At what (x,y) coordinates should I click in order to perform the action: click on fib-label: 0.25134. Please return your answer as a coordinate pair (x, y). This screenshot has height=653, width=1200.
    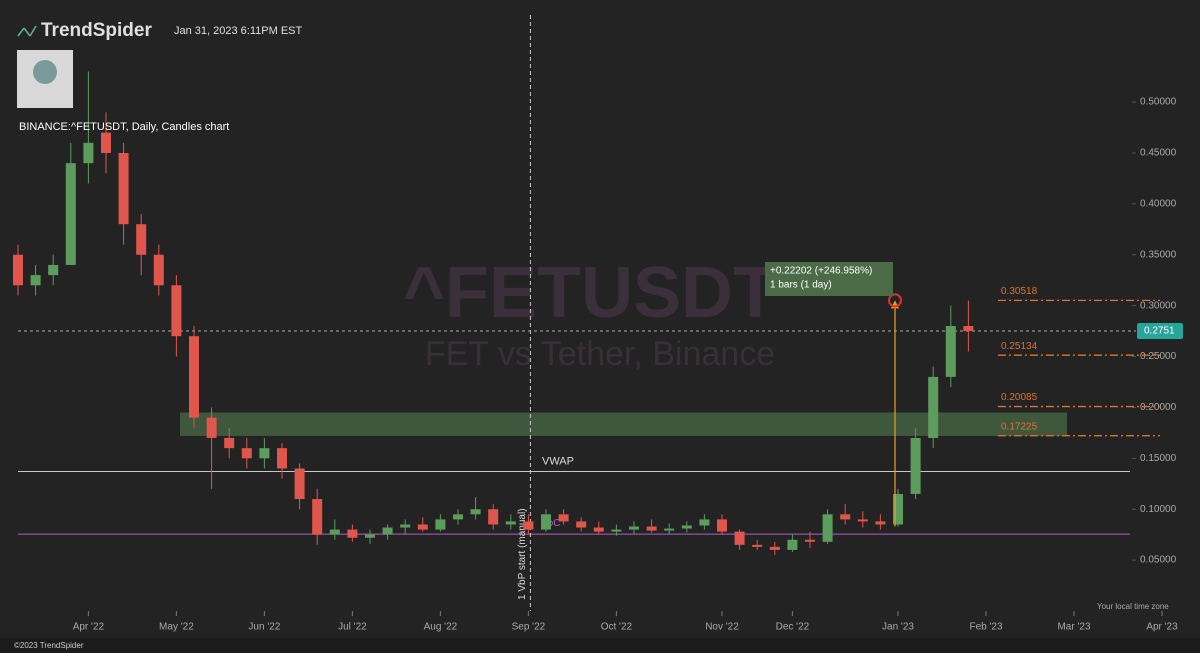
    Looking at the image, I should click on (1019, 346).